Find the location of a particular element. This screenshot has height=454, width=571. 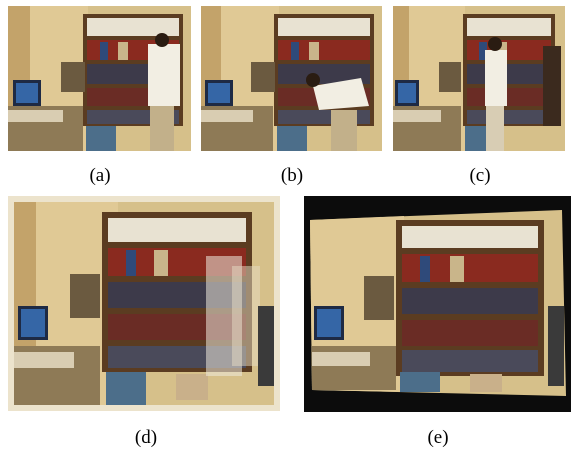

frame-panel-a is located at coordinates (99, 78).